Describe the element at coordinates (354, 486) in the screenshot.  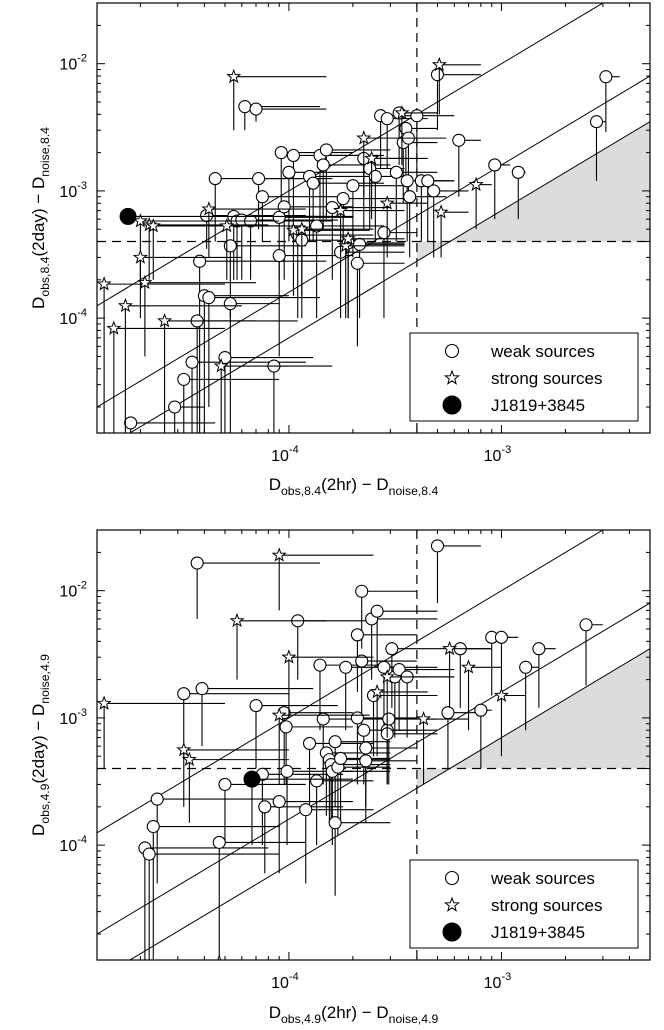
I see `x-axis-label: Dobs,8.4(2hr) − Dnoise,8.4` at that location.